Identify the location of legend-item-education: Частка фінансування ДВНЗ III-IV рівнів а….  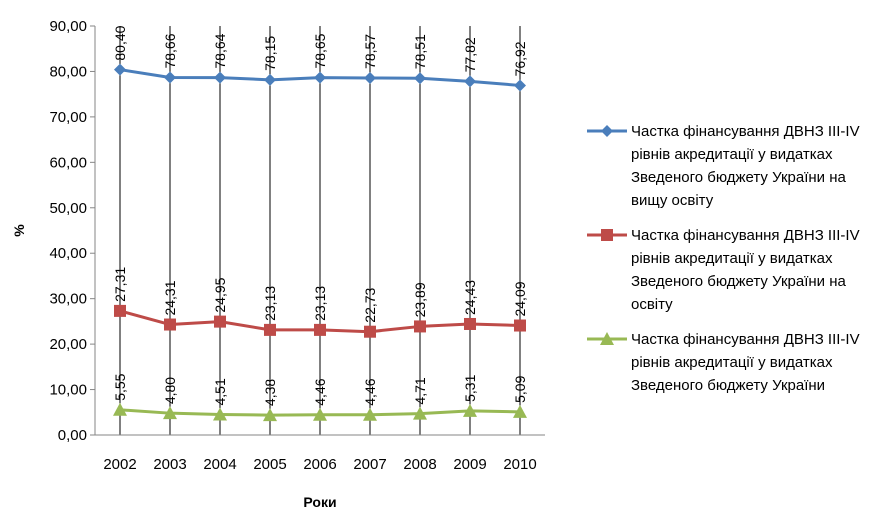
(730, 270).